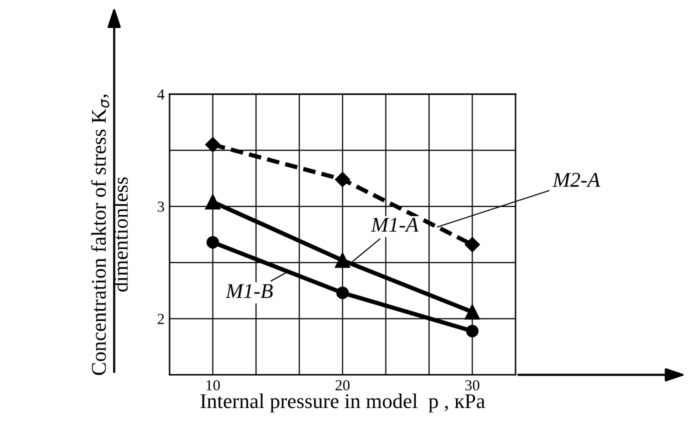  Describe the element at coordinates (213, 385) in the screenshot. I see `x-tick-label: 10` at that location.